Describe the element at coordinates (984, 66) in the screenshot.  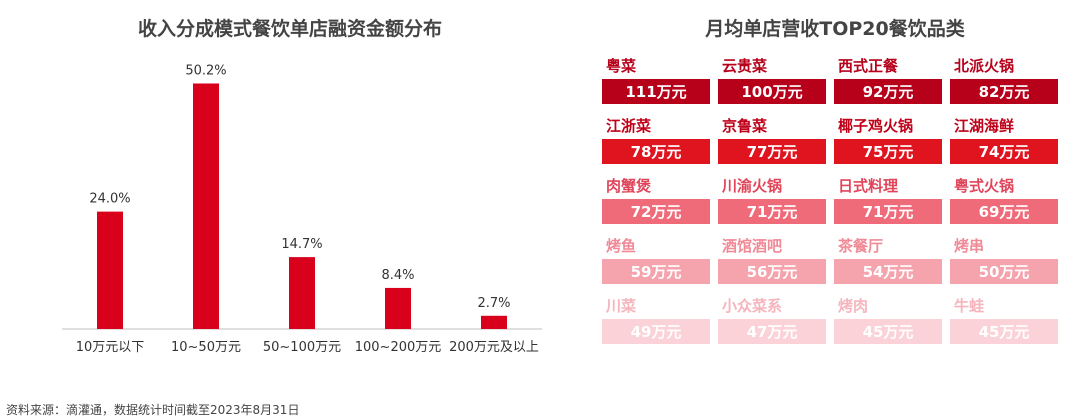
I see `category-name: 北派火锅` at that location.